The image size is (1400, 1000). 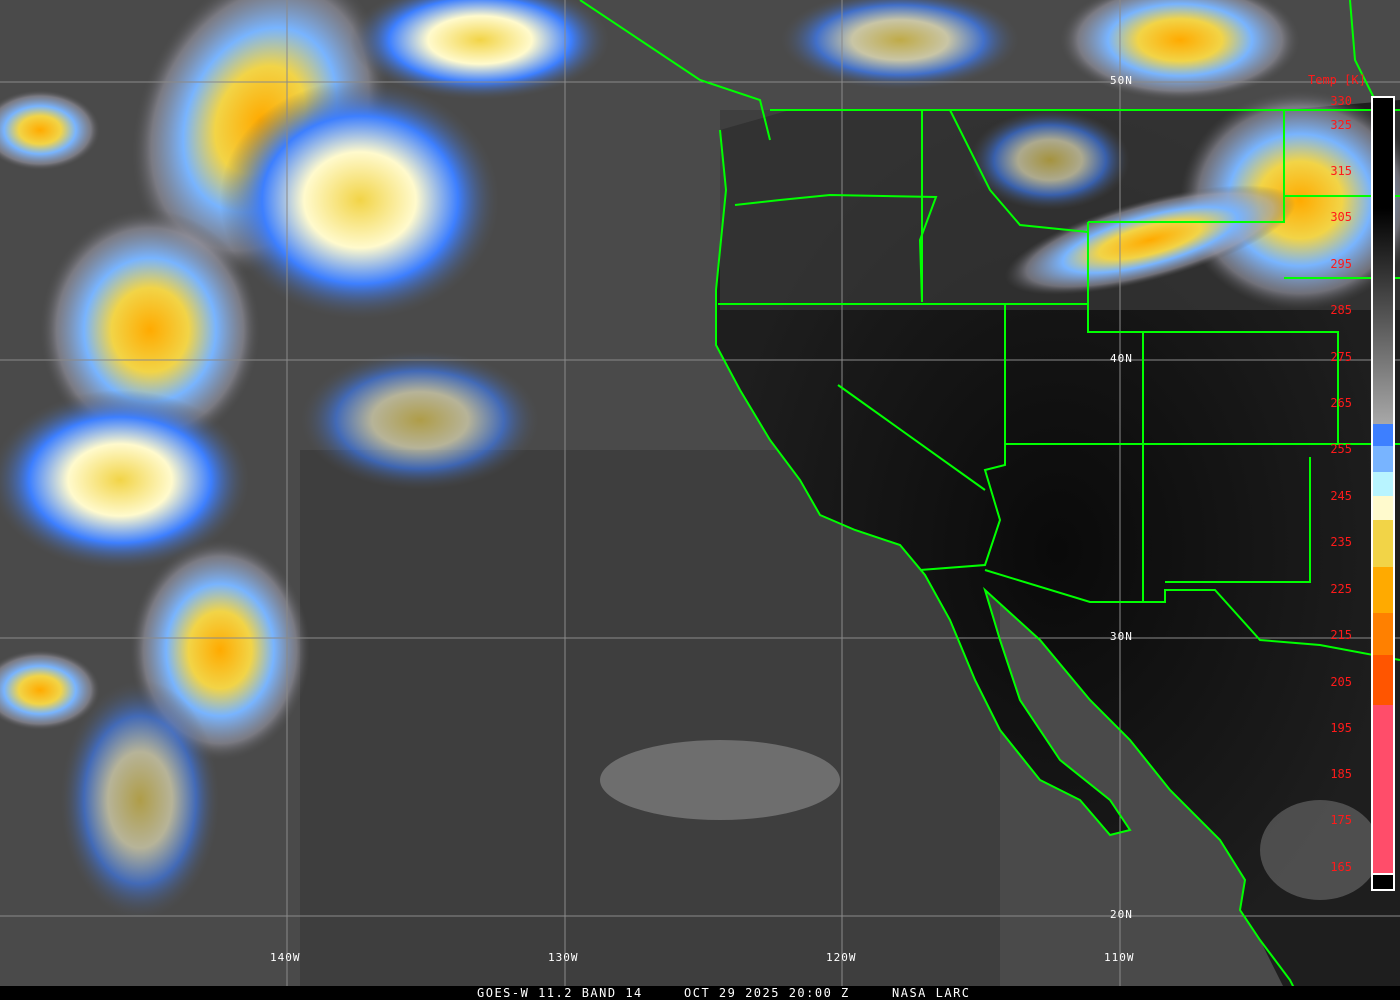 What do you see at coordinates (285, 957) in the screenshot?
I see `lon-label-140w: 140W` at bounding box center [285, 957].